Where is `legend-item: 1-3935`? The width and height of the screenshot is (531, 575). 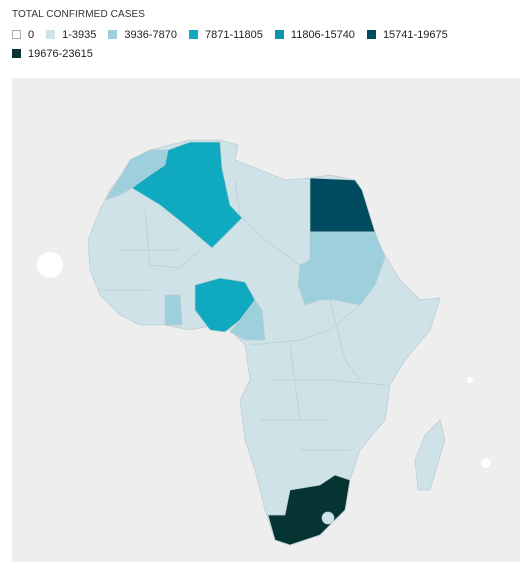
legend-item: 1-3935 is located at coordinates (71, 34).